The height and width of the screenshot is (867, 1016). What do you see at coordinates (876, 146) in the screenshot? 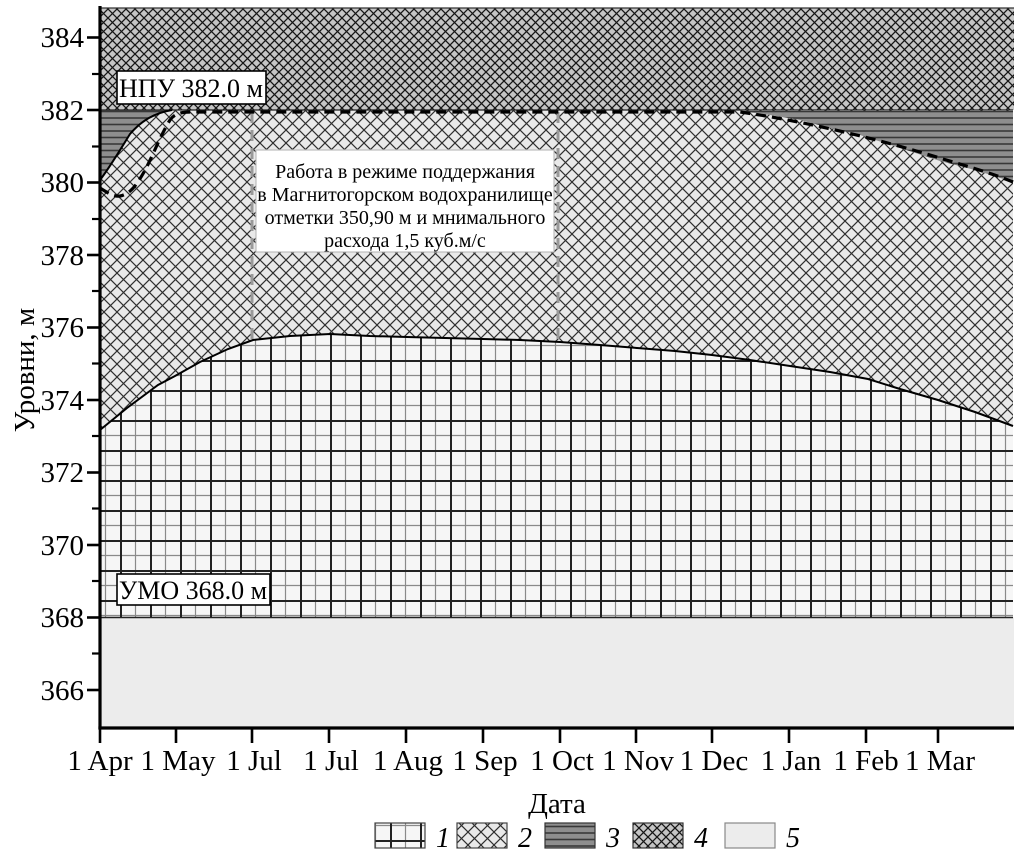
I see `zone3-right-sliver` at bounding box center [876, 146].